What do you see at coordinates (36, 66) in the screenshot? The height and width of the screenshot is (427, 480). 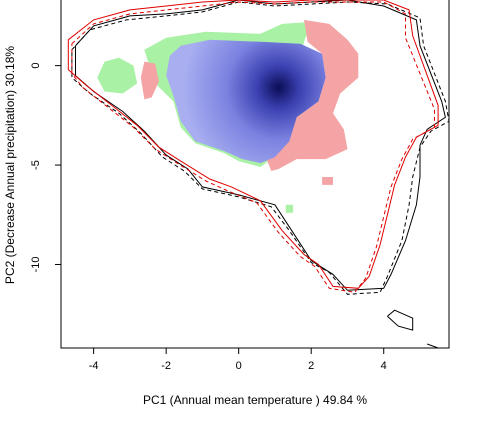 I see `y-tick-label: 0` at bounding box center [36, 66].